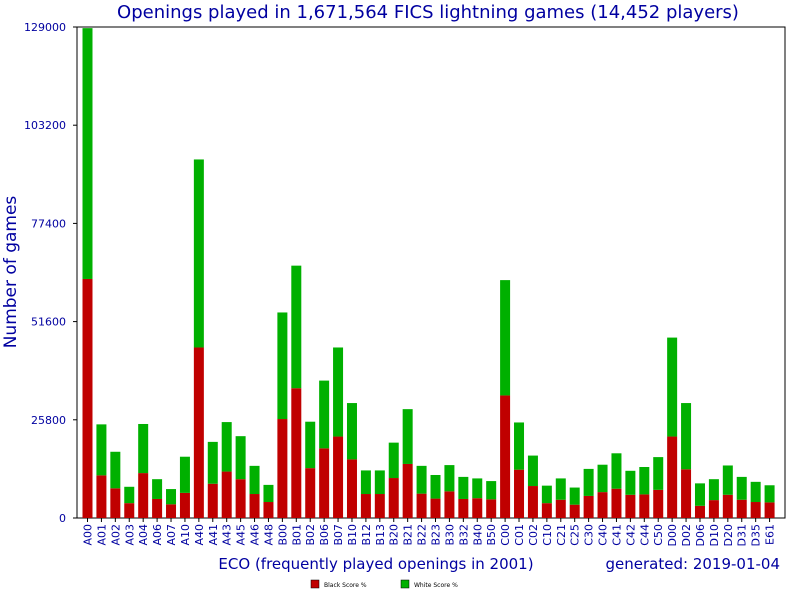 This screenshot has width=790, height=590. Describe the element at coordinates (101, 496) in the screenshot. I see `bar-a01-black-score` at that location.